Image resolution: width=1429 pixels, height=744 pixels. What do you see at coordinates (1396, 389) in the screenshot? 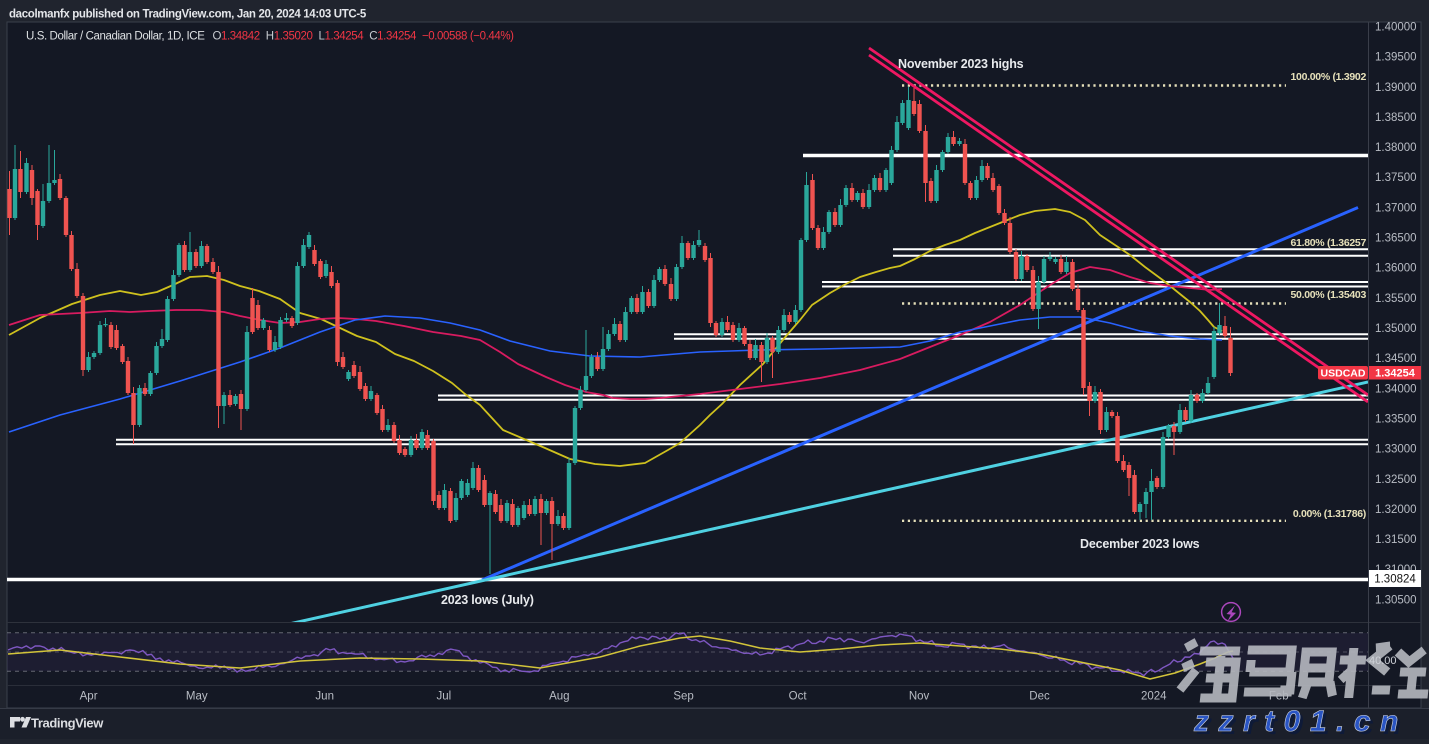
I see `svg-text: 1.34000` at bounding box center [1396, 389].